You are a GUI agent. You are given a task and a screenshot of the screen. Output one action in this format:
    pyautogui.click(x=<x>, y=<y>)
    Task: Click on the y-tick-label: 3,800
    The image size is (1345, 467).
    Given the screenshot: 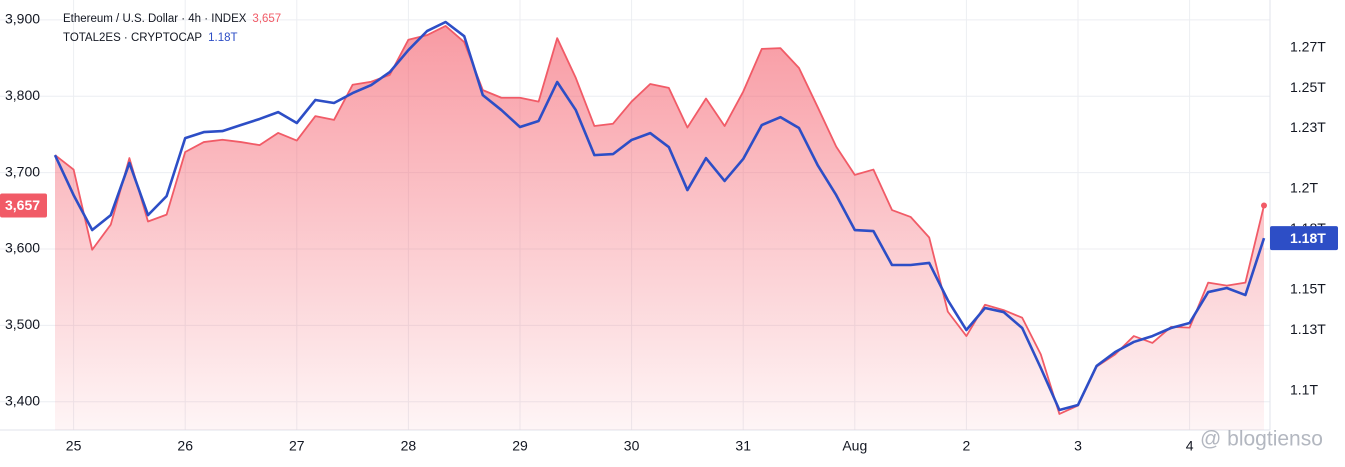 What is the action you would take?
    pyautogui.click(x=22, y=95)
    